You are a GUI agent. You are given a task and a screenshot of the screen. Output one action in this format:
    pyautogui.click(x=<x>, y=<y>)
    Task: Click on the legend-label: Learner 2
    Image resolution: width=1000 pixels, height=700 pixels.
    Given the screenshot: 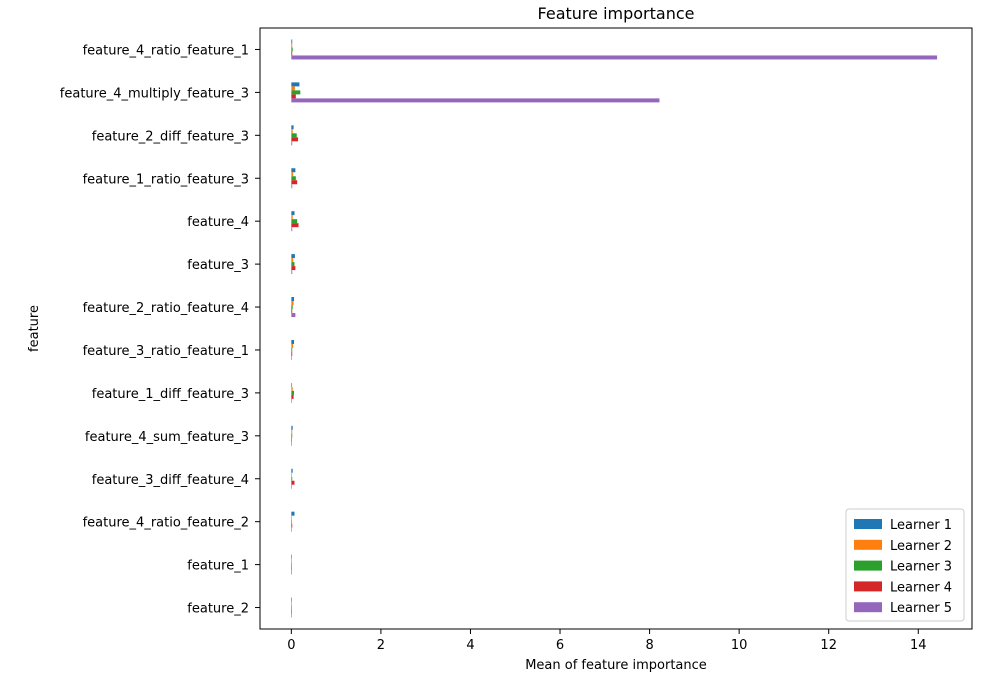 What is the action you would take?
    pyautogui.click(x=921, y=546)
    